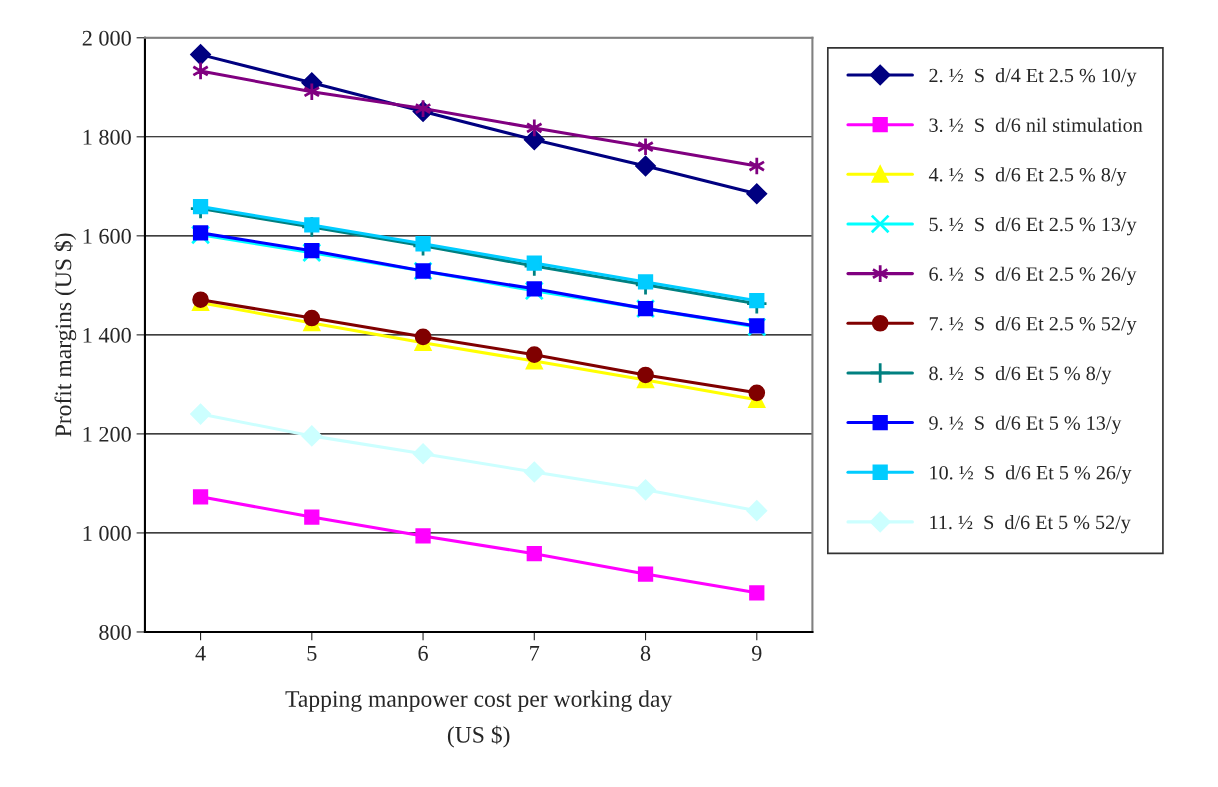  What do you see at coordinates (423, 653) in the screenshot?
I see `x-tick-label: 6` at bounding box center [423, 653].